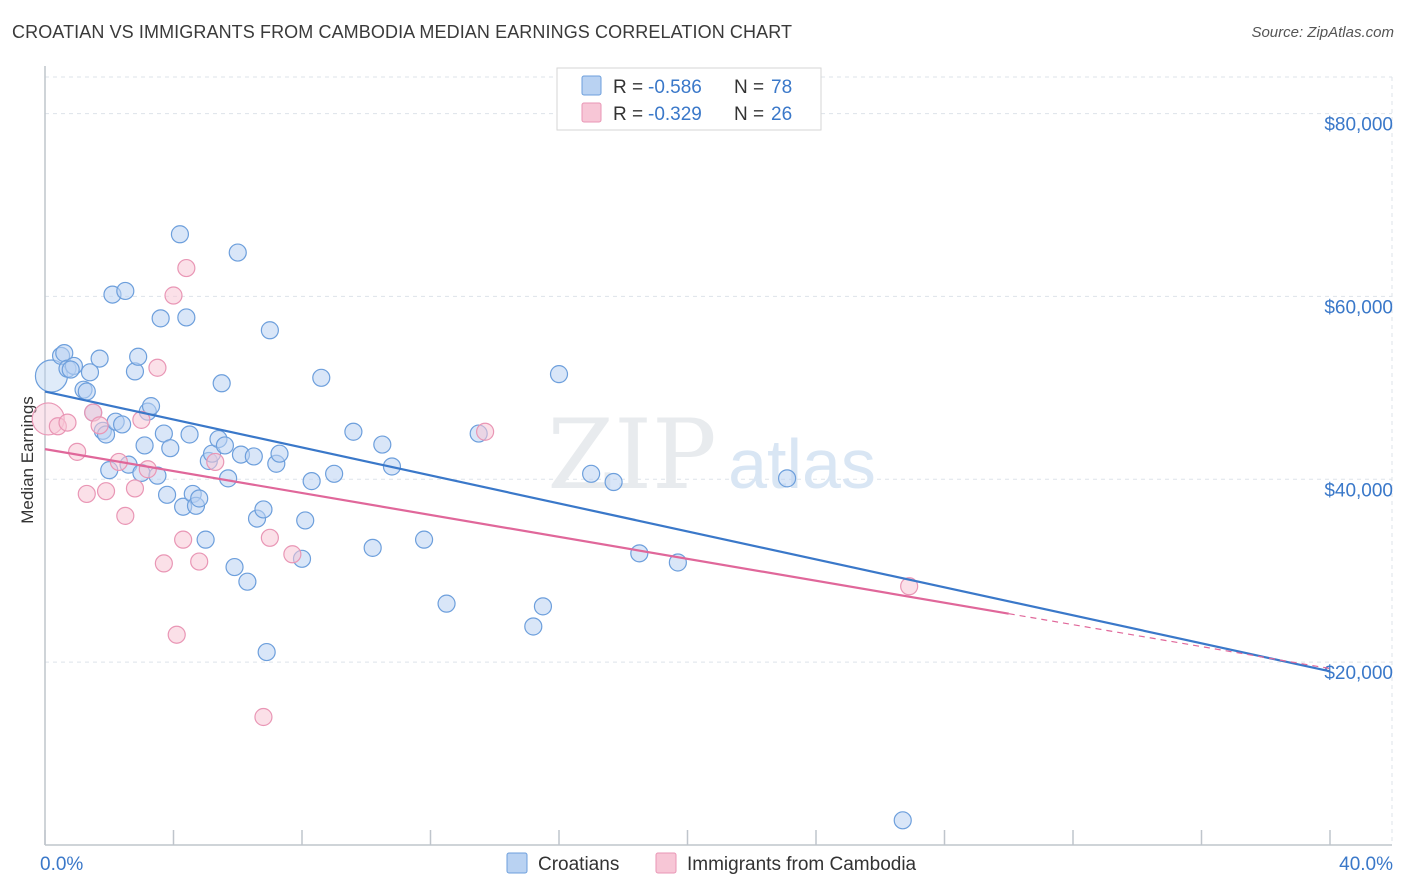 Image resolution: width=1406 pixels, height=892 pixels. What do you see at coordinates (628, 87) in the screenshot?
I see `legend-r-label-1: R =` at bounding box center [628, 87].